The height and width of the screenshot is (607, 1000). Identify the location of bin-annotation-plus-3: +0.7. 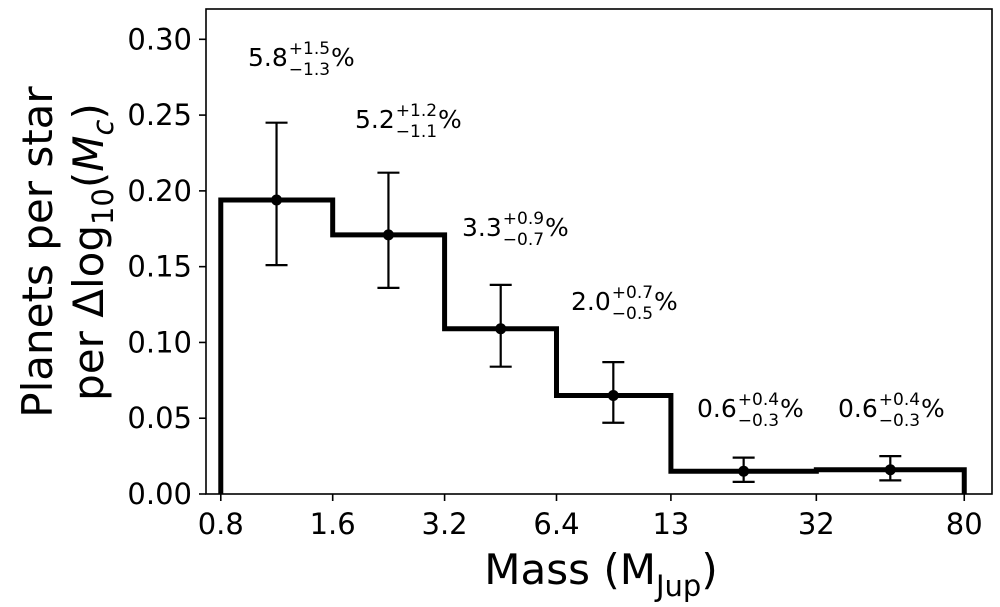
(632, 293).